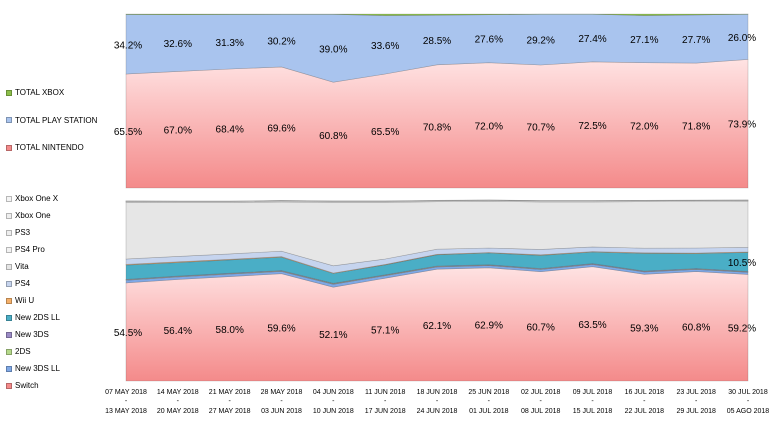  What do you see at coordinates (33, 215) in the screenshot?
I see `legend-label: Xbox One` at bounding box center [33, 215].